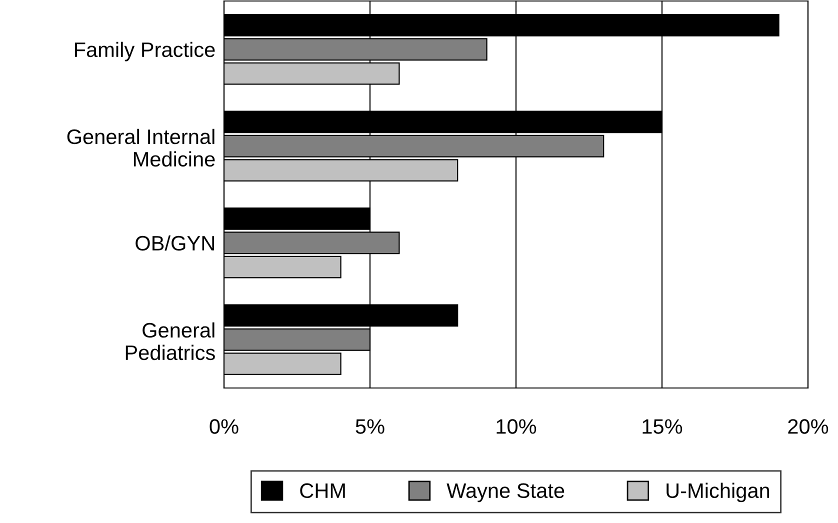 This screenshot has width=838, height=523. Describe the element at coordinates (370, 426) in the screenshot. I see `x-tick-label: 5%` at that location.